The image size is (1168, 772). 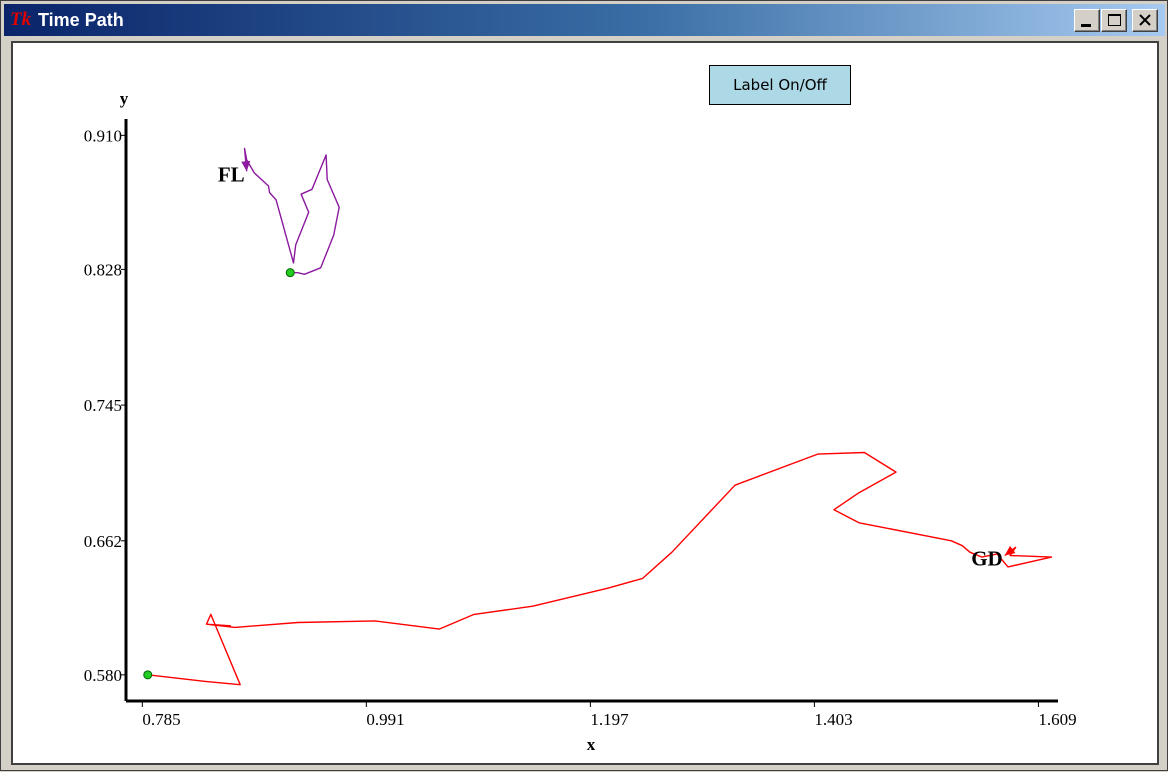 I want to click on maximize-button, so click(x=1114, y=20).